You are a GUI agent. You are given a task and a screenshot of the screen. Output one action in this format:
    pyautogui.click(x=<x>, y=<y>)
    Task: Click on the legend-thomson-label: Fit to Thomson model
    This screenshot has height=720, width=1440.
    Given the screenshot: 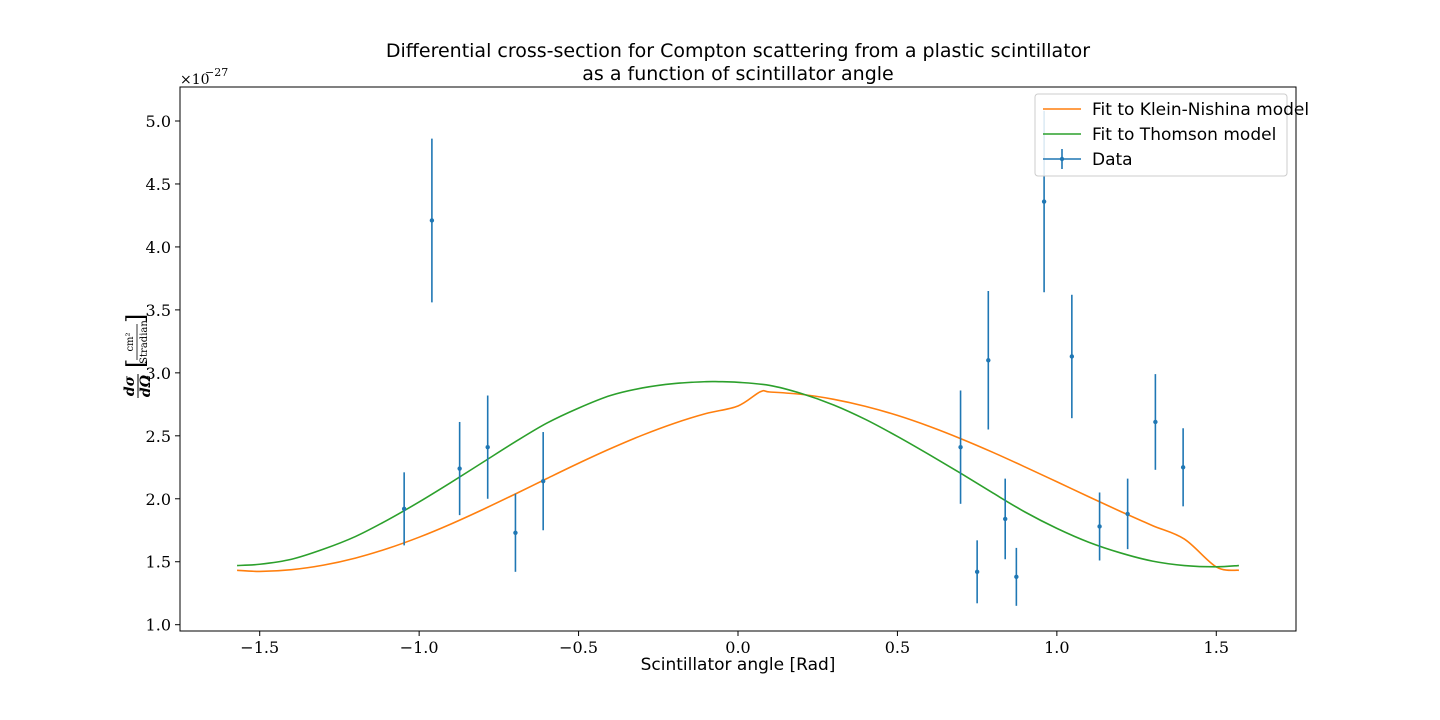 What is the action you would take?
    pyautogui.click(x=1184, y=135)
    